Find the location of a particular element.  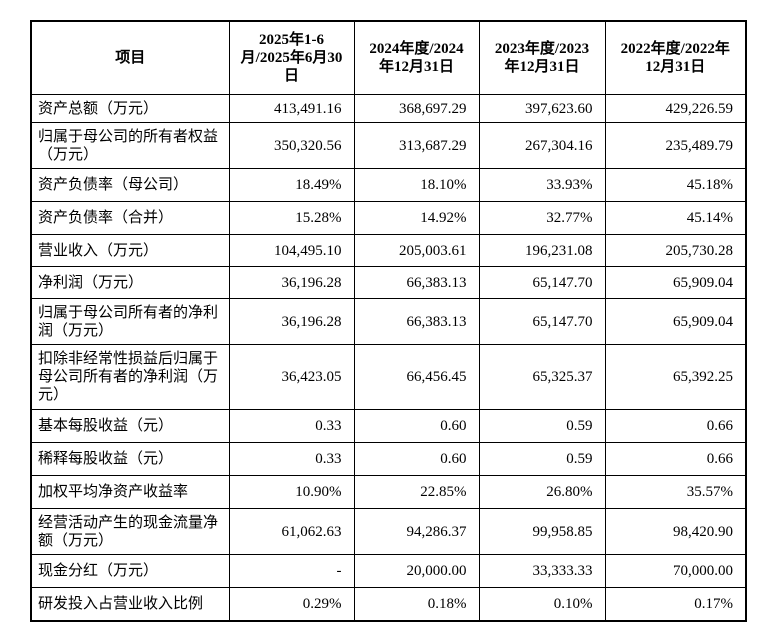

value-cell: 26.80% is located at coordinates (542, 492).